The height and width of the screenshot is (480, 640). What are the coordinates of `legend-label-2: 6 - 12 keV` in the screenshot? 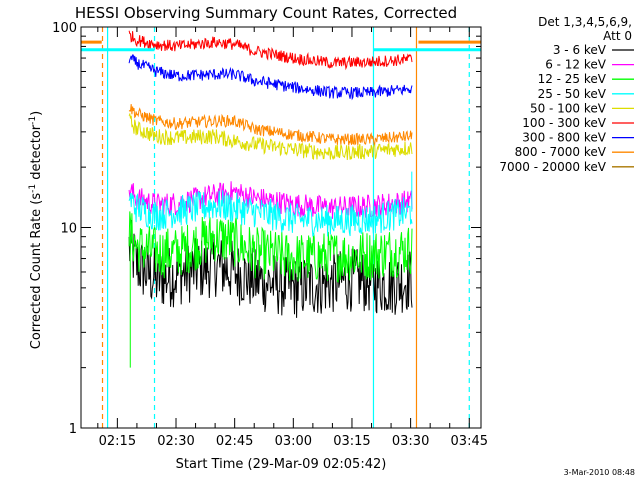 It's located at (576, 65).